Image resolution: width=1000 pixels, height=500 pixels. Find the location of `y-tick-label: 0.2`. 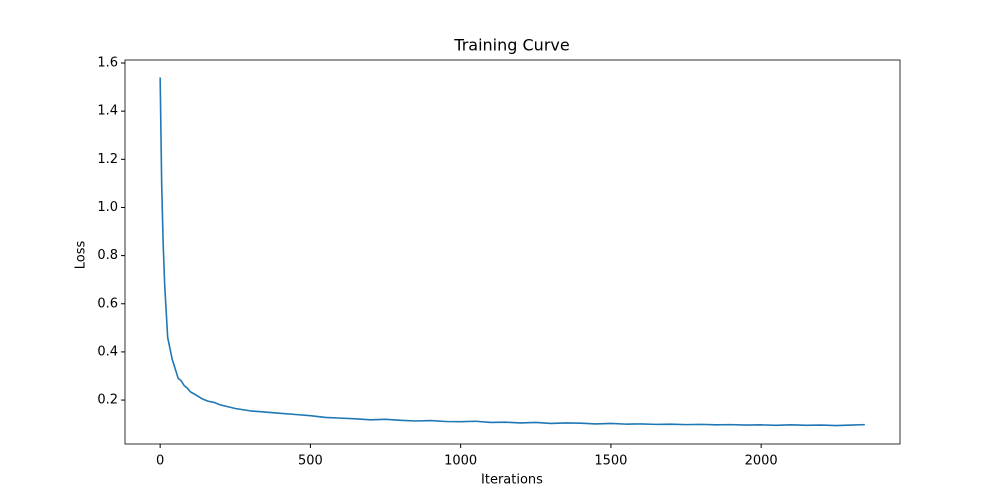

y-tick-label: 0.2 is located at coordinates (107, 400).